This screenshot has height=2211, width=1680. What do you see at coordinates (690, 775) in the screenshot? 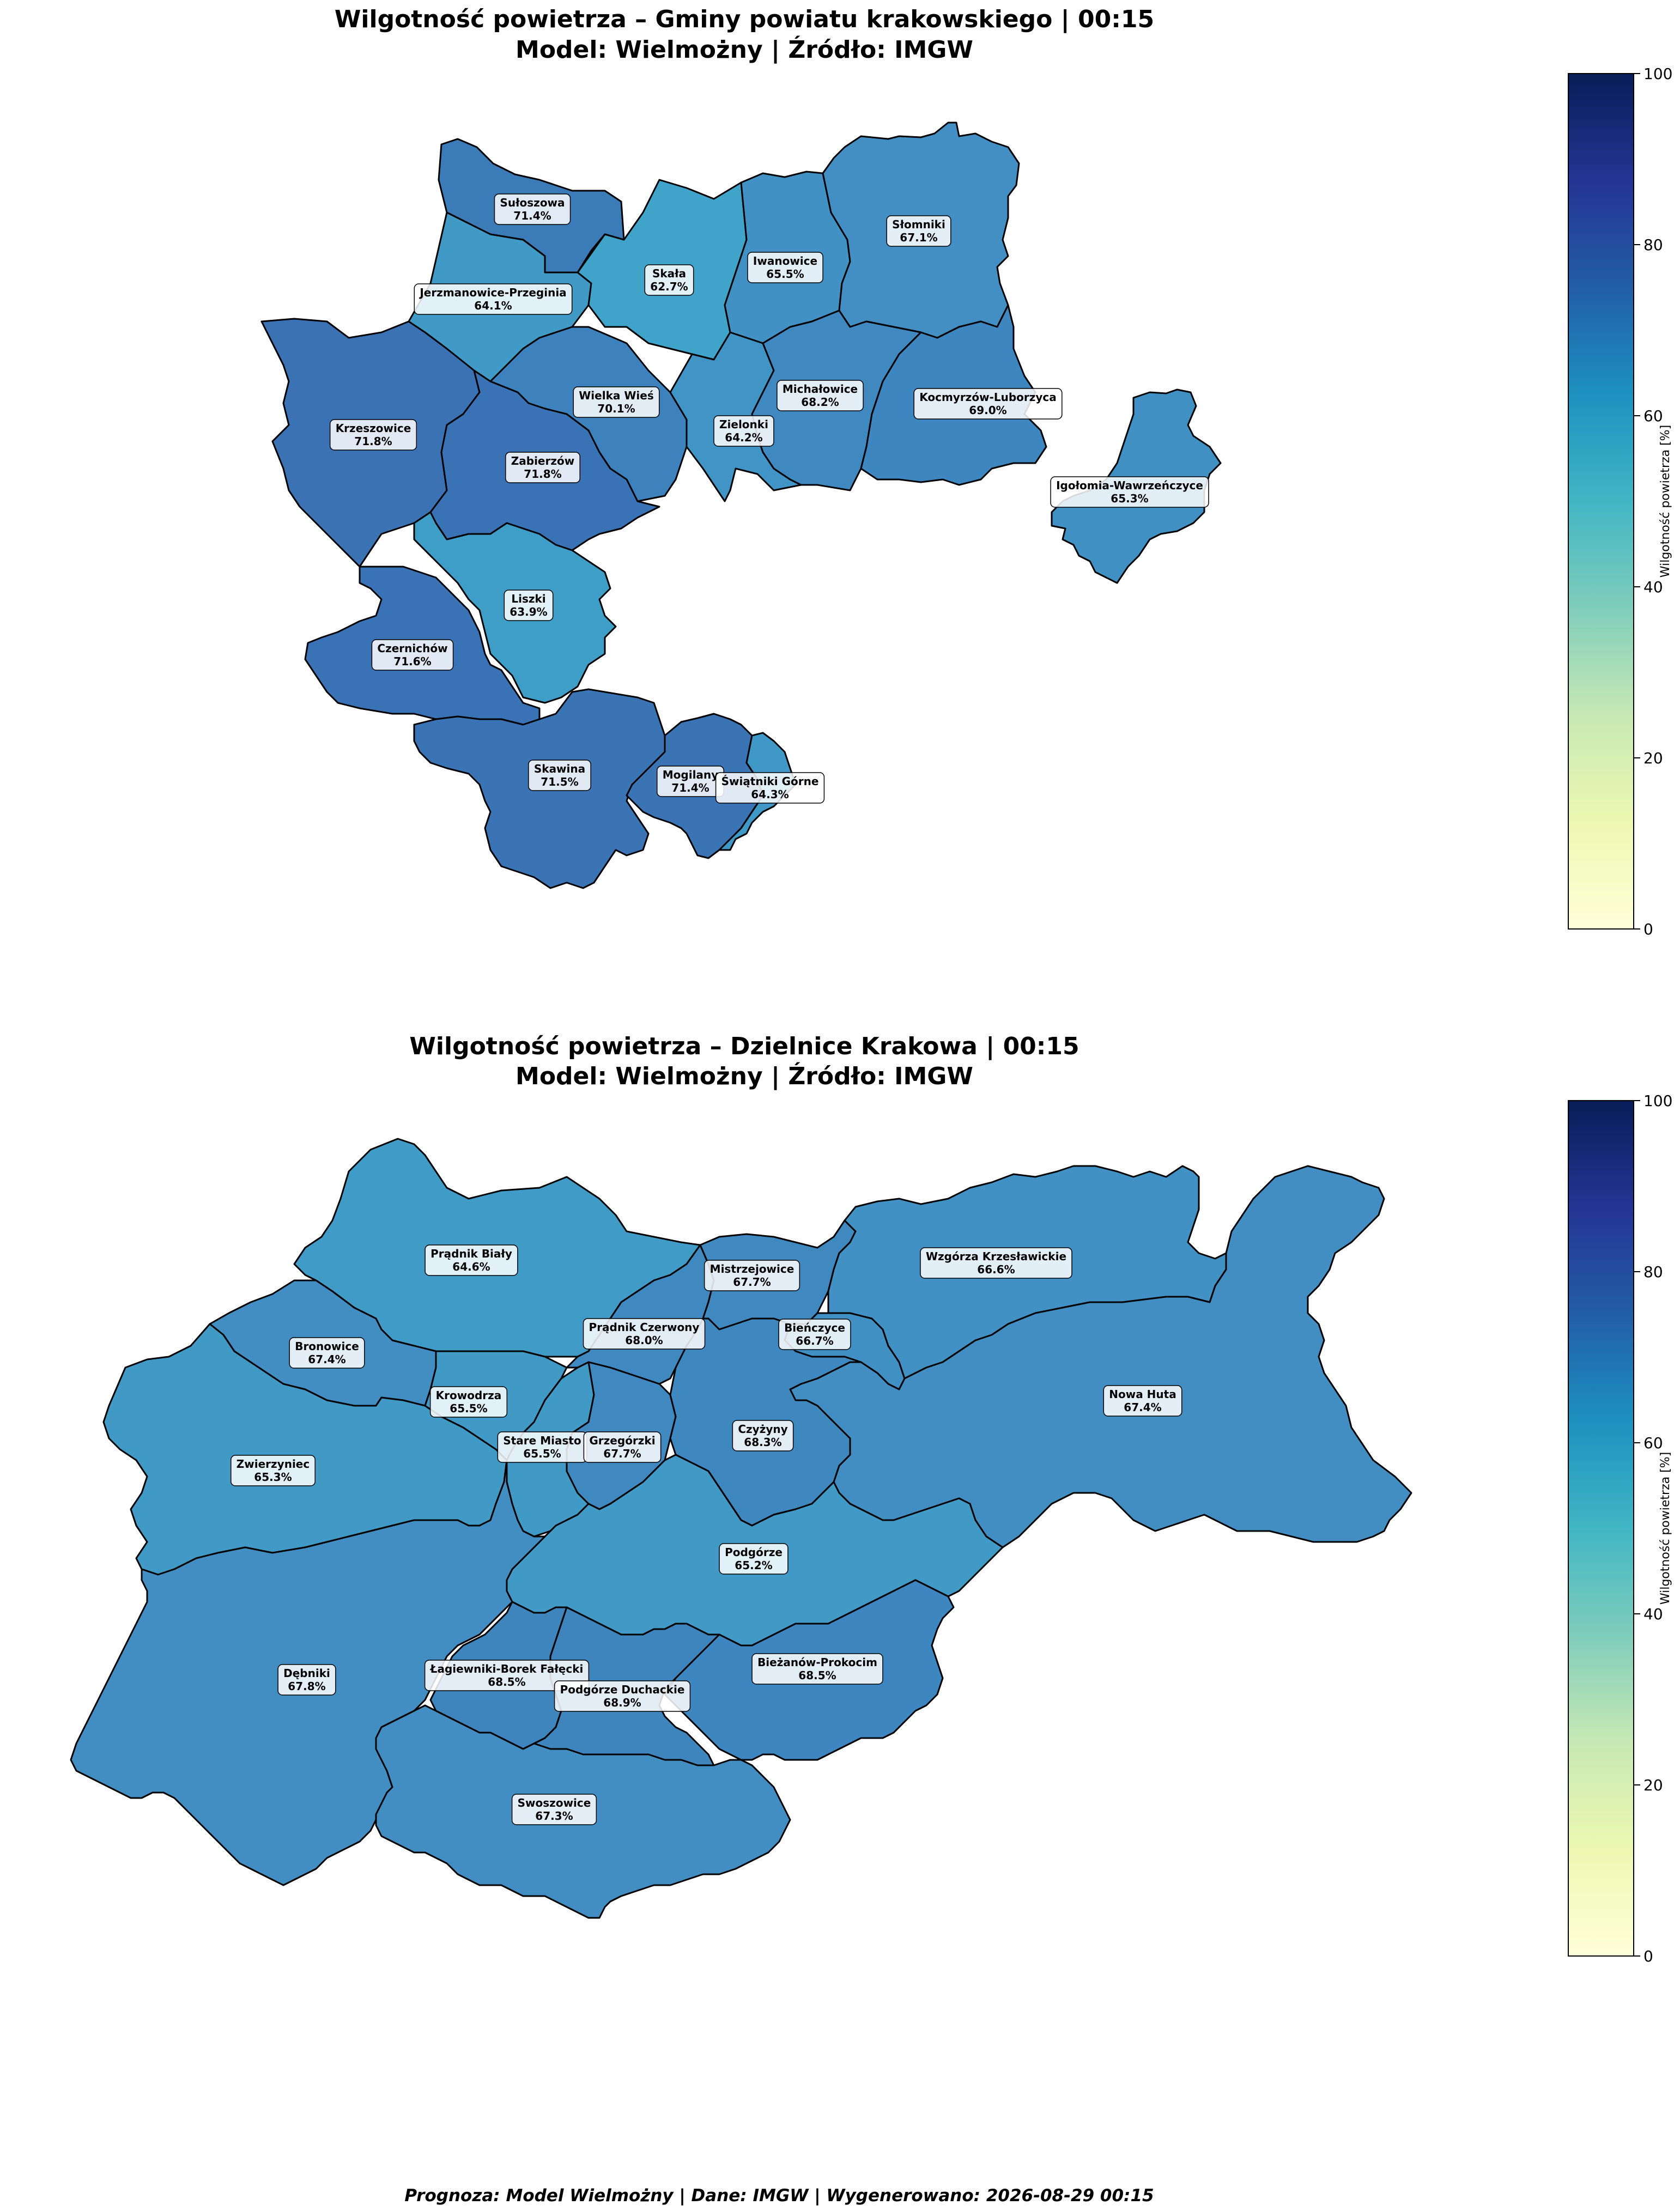
I see `region-label-name: Mogilany` at bounding box center [690, 775].